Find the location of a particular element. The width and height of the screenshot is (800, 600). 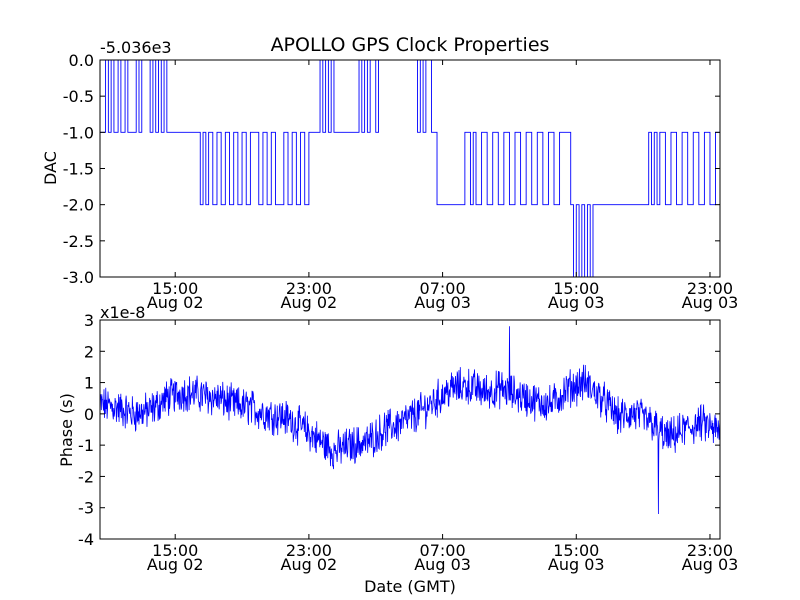

dac-xtick-label-time: 07:00 is located at coordinates (443, 288).